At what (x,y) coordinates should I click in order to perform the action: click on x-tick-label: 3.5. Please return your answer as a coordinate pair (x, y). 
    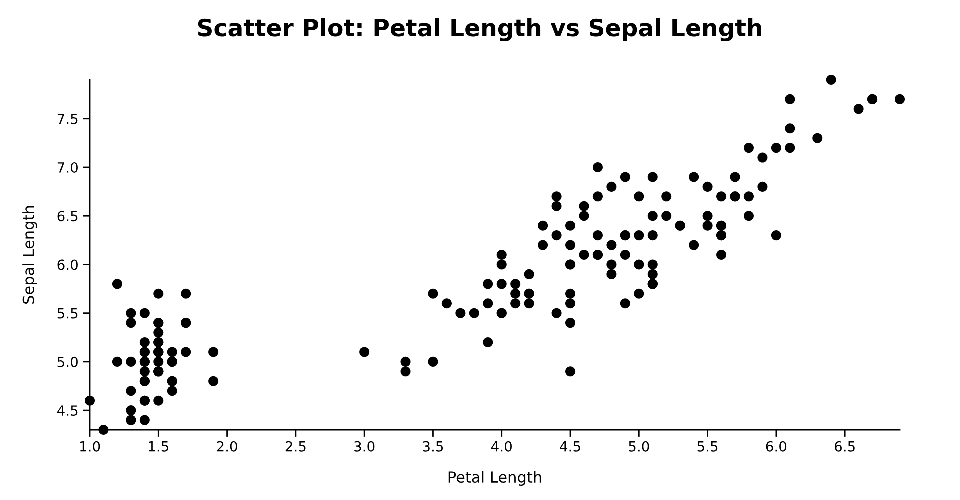
    Looking at the image, I should click on (433, 446).